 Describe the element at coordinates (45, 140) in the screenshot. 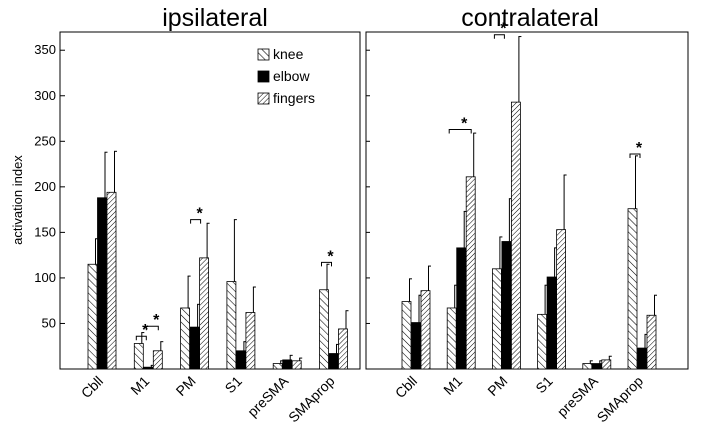

I see `y-tick-label: 250` at that location.